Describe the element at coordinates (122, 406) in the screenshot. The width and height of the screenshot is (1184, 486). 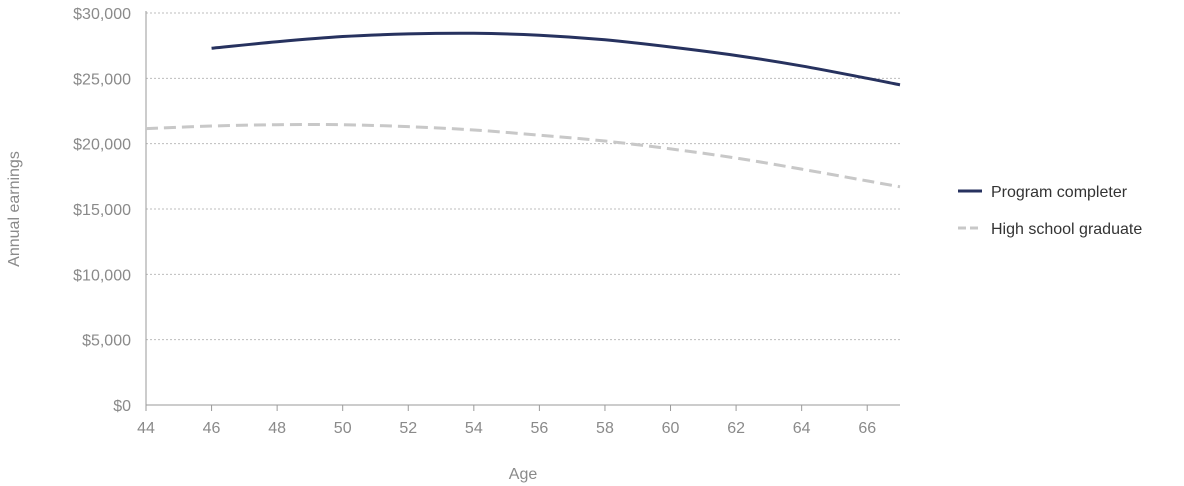
I see `y-tick-label: $0` at that location.